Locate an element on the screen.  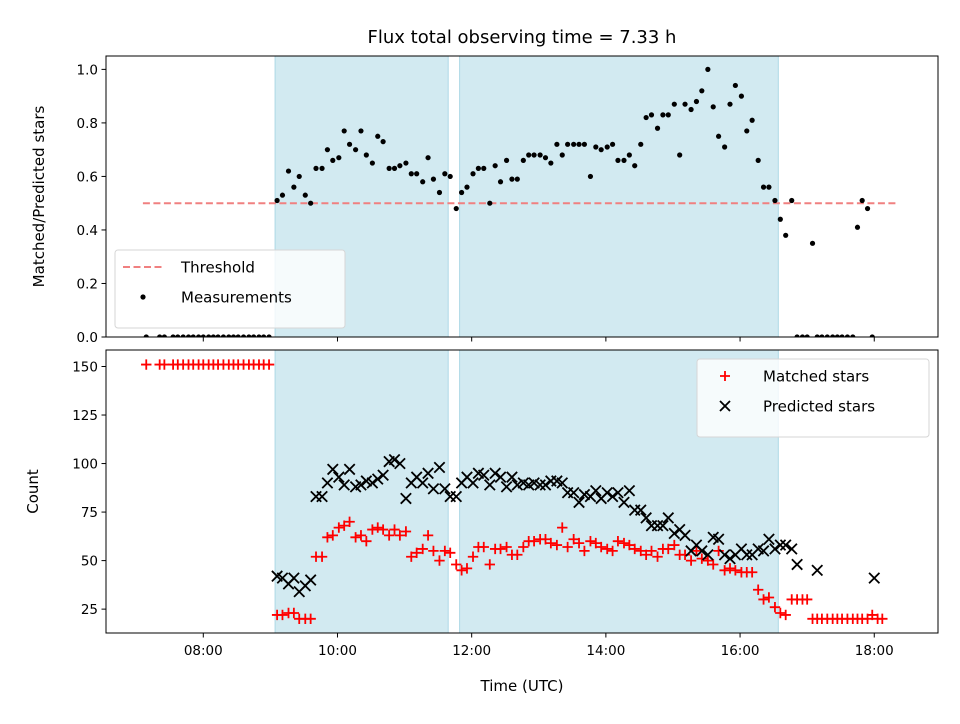
x-tick-label: 16:00 is located at coordinates (740, 651).